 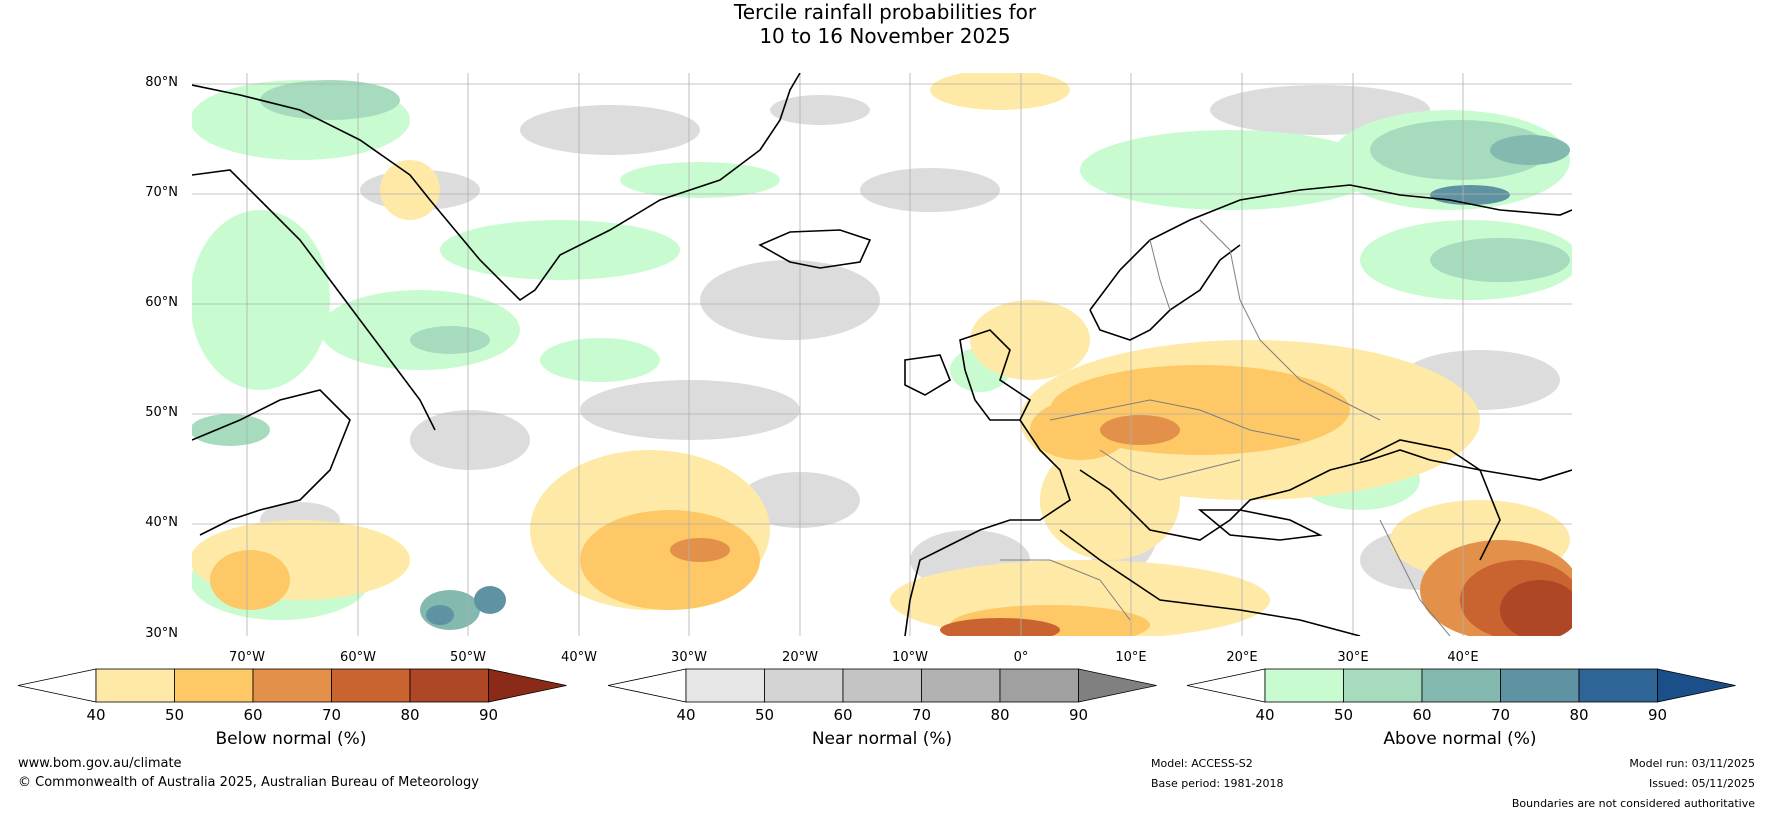 I want to click on colorbar-above-label: Above normal (%), so click(x=1460, y=739).